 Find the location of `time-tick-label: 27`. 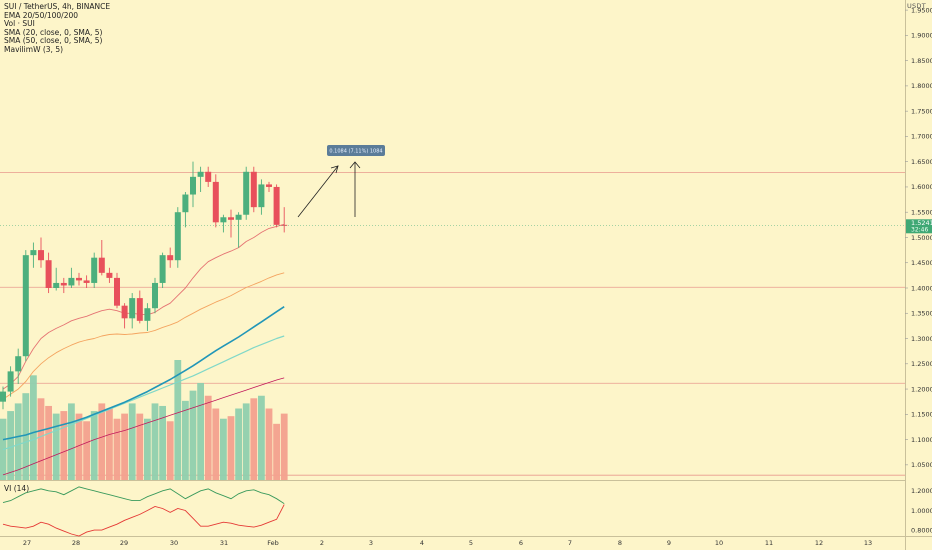

time-tick-label: 27 is located at coordinates (27, 543).